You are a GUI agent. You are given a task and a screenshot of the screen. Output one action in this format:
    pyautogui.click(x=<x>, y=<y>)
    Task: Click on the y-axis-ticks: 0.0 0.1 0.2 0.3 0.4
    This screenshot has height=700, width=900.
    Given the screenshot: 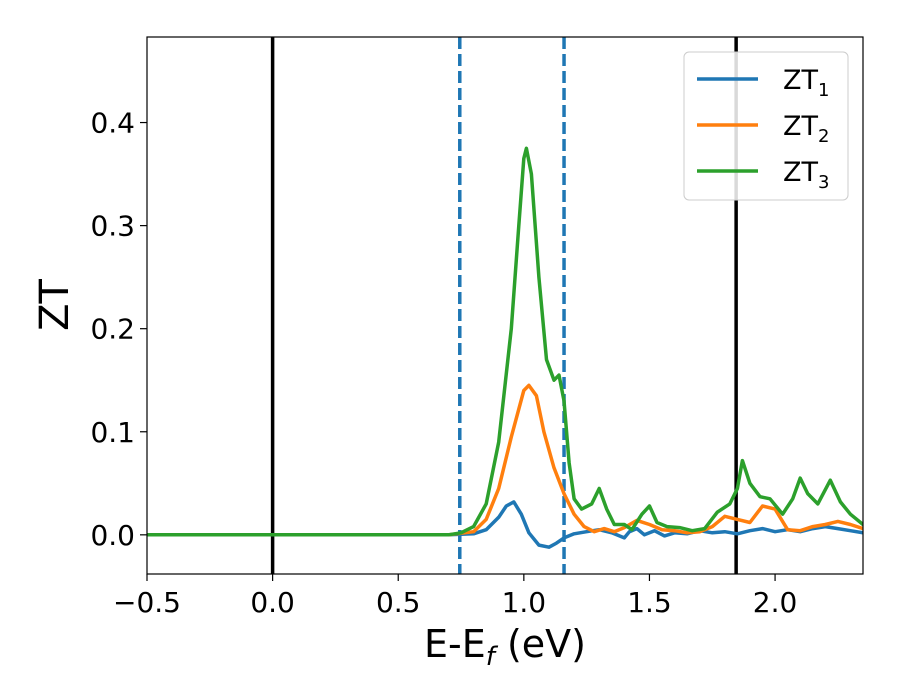 What is the action you would take?
    pyautogui.click(x=118, y=329)
    